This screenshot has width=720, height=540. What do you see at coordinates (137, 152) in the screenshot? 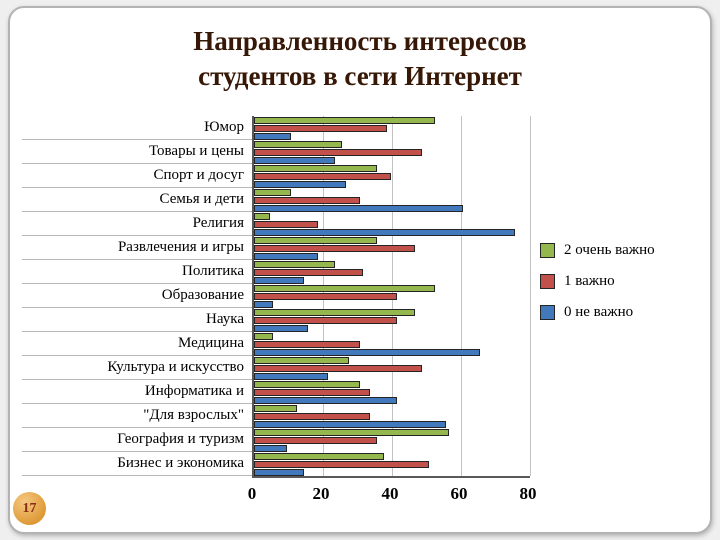
I see `category-label: Товары и цены` at bounding box center [137, 152].